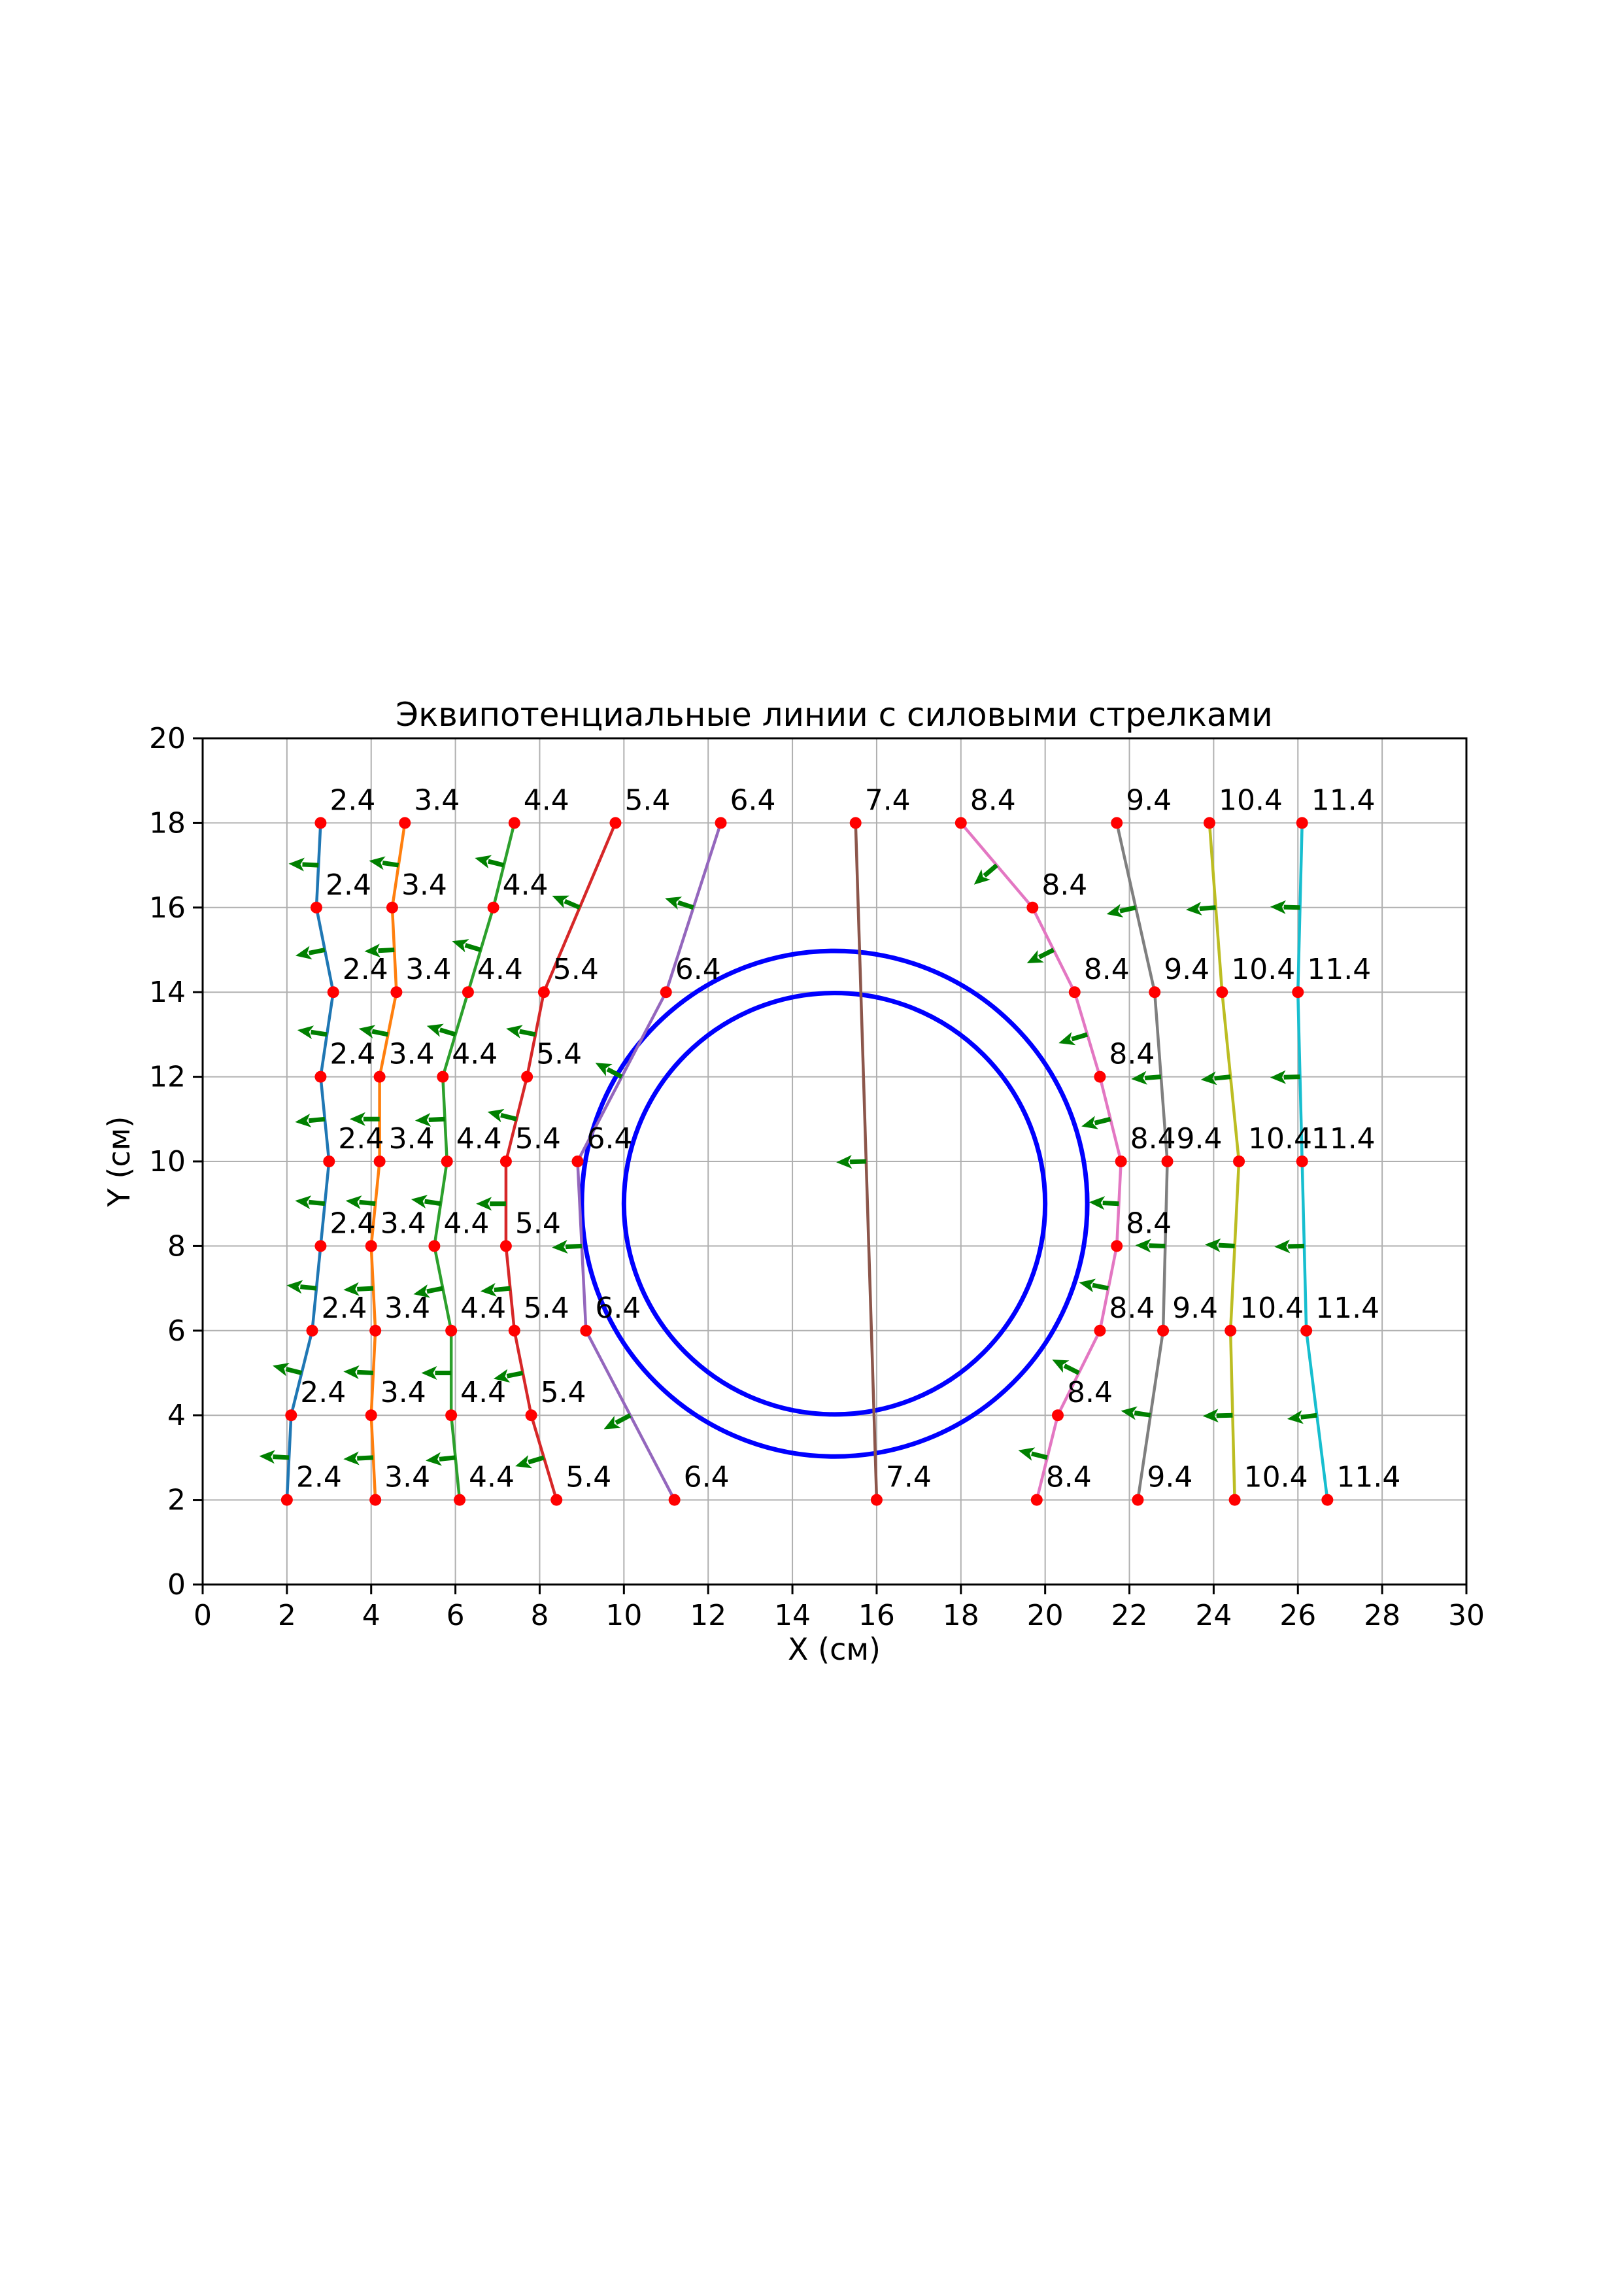 Image resolution: width=1622 pixels, height=2296 pixels. What do you see at coordinates (539, 1616) in the screenshot?
I see `x-tick-label: 8` at bounding box center [539, 1616].